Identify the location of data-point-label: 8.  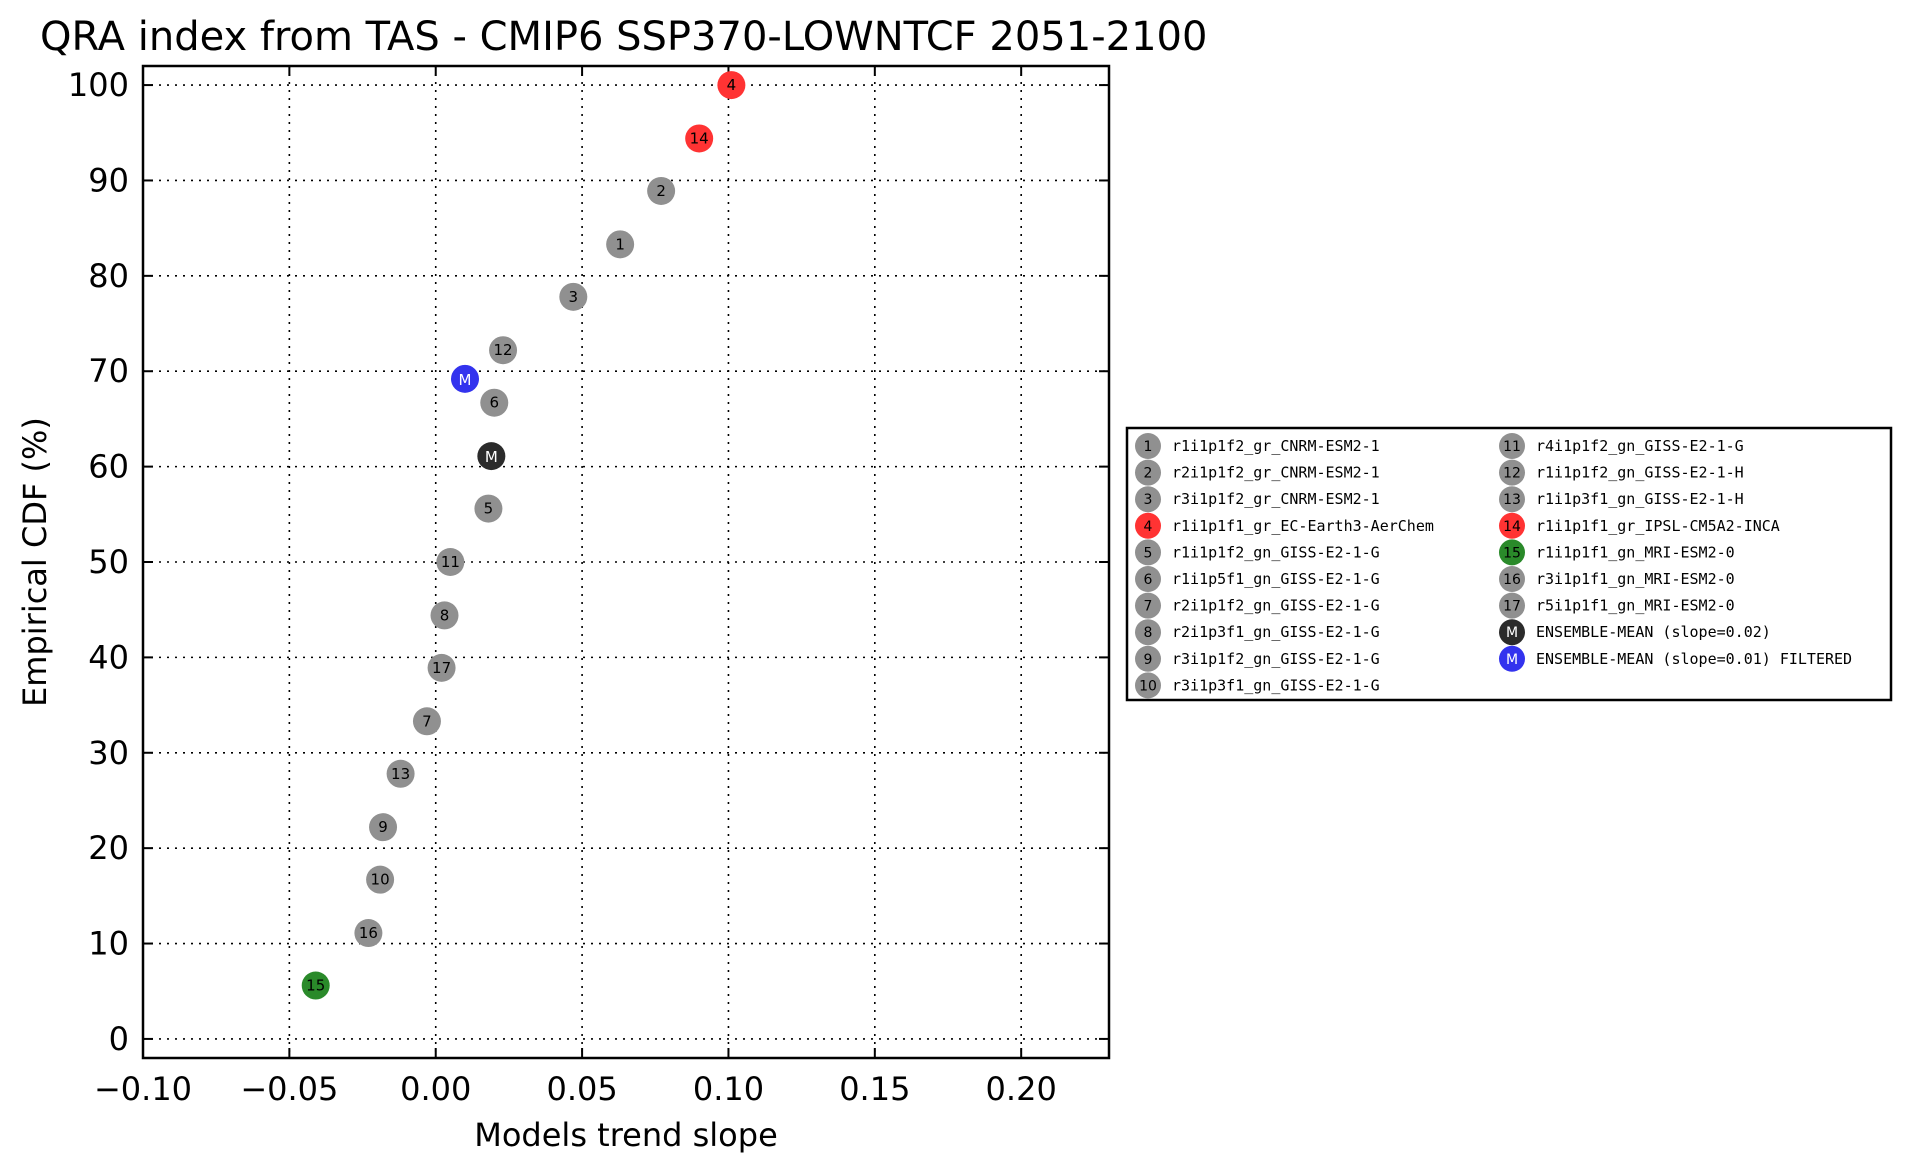
(445, 615).